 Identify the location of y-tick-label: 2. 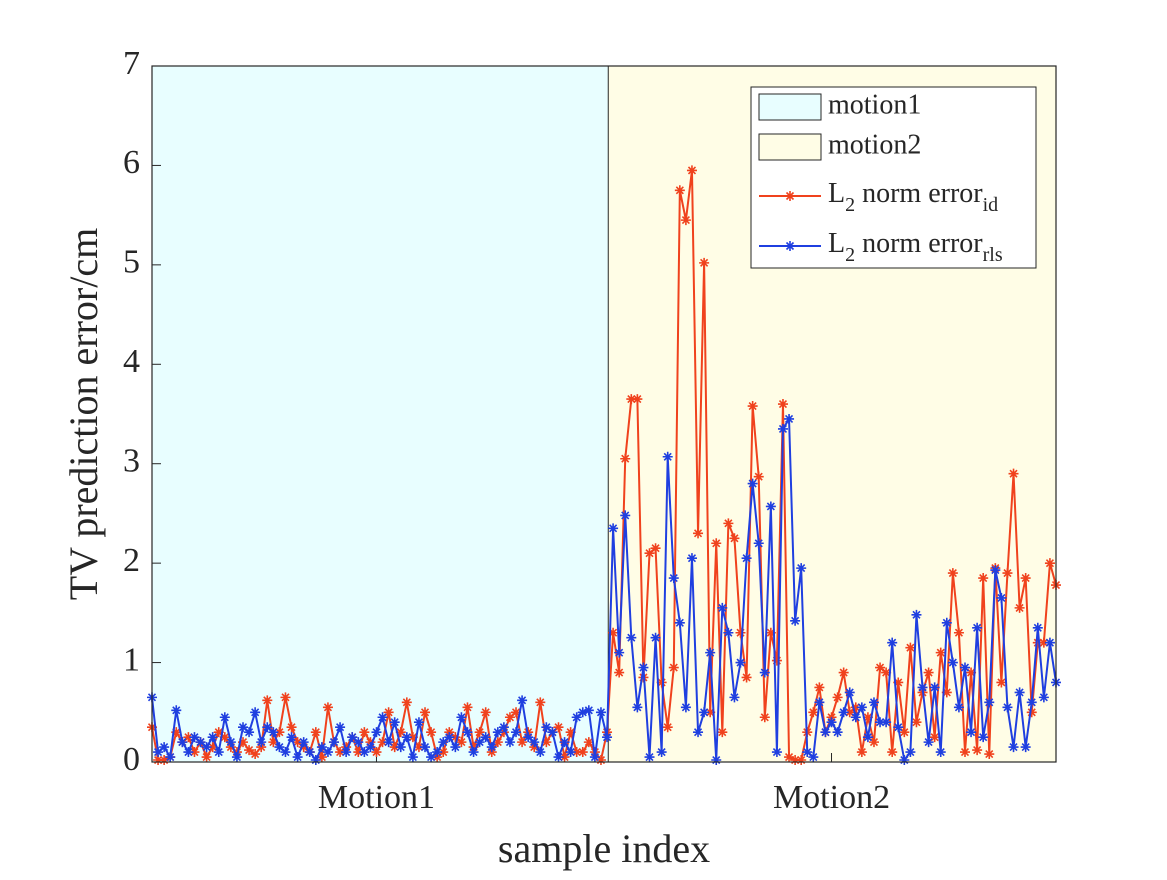
(131, 560).